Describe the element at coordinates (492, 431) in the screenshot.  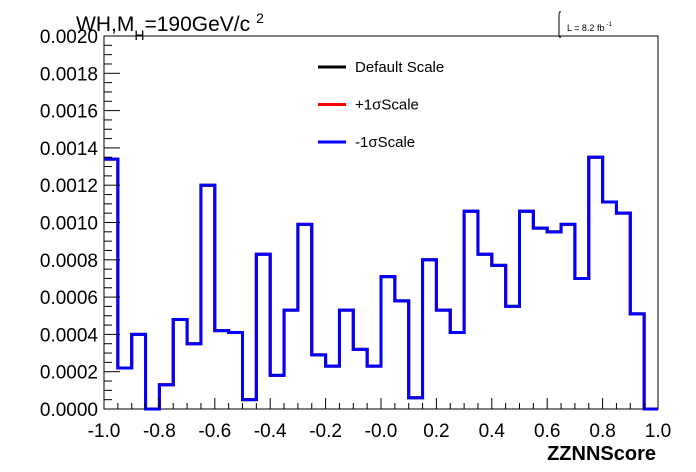
I see `x-tick-label: 0.4` at that location.